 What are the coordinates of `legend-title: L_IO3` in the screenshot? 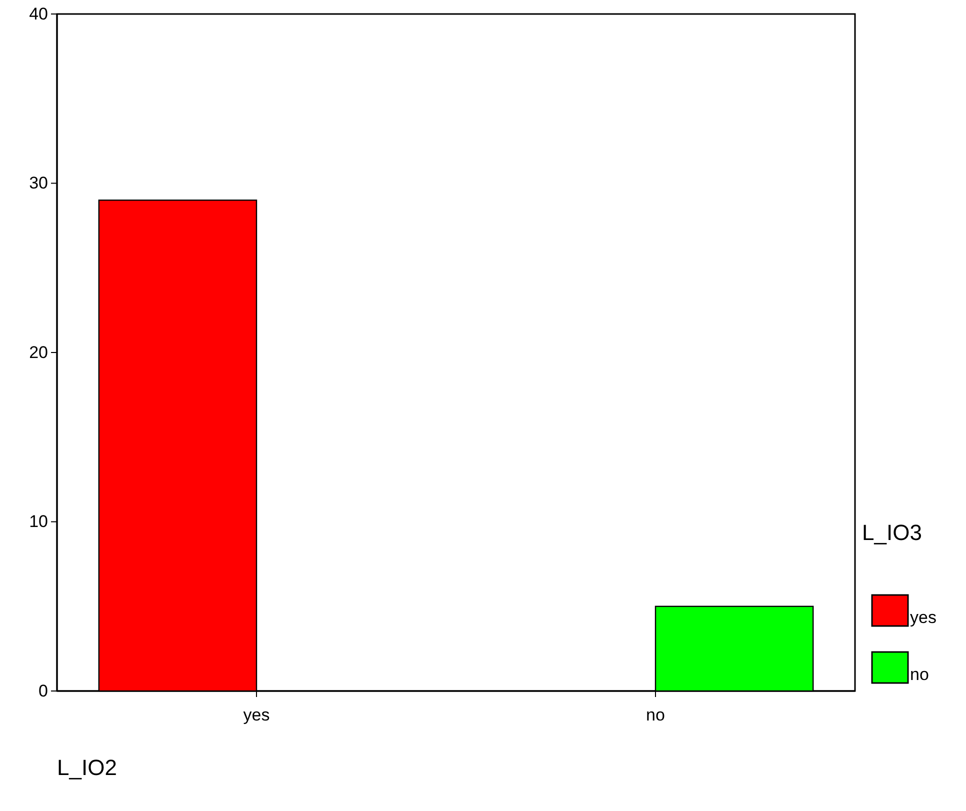 It's located at (892, 532).